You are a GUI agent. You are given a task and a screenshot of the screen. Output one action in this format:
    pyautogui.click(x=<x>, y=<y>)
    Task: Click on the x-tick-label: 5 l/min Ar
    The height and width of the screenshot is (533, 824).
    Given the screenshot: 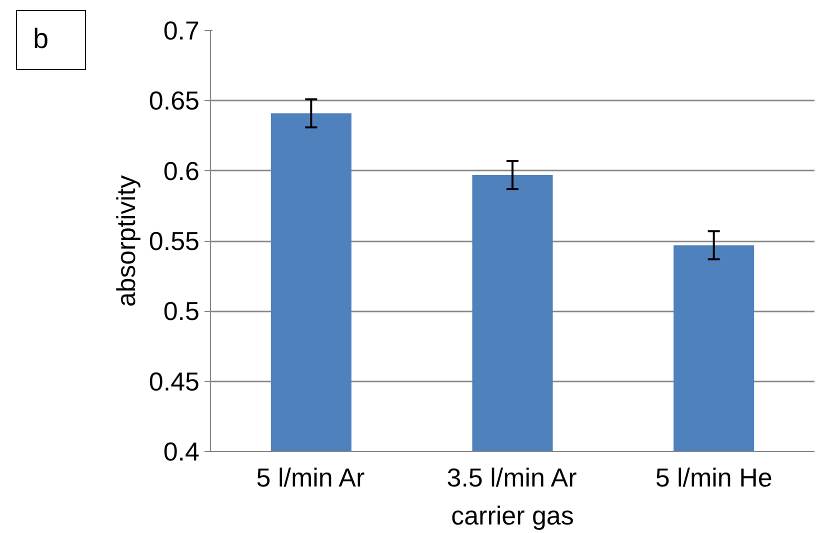 What is the action you would take?
    pyautogui.click(x=310, y=477)
    